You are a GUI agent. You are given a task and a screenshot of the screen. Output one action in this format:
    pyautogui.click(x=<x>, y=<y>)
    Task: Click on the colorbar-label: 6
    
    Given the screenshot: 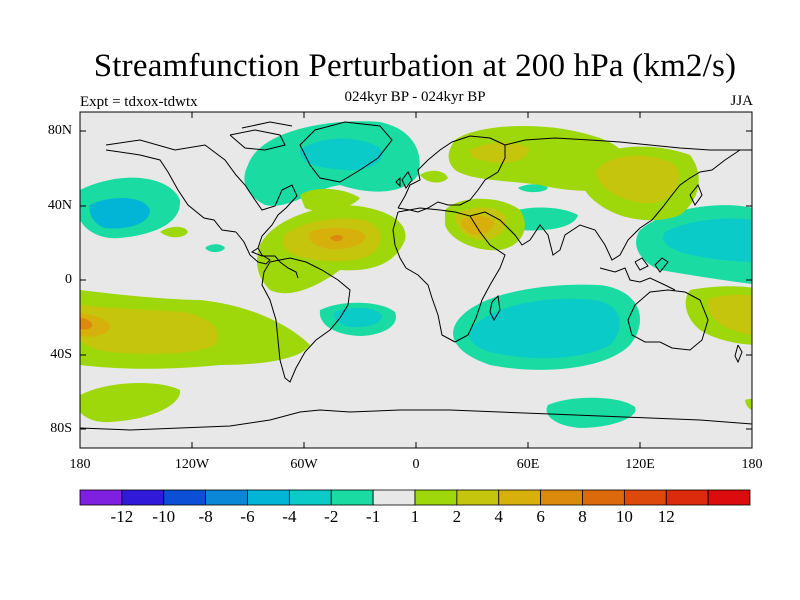 What is the action you would take?
    pyautogui.click(x=540, y=516)
    